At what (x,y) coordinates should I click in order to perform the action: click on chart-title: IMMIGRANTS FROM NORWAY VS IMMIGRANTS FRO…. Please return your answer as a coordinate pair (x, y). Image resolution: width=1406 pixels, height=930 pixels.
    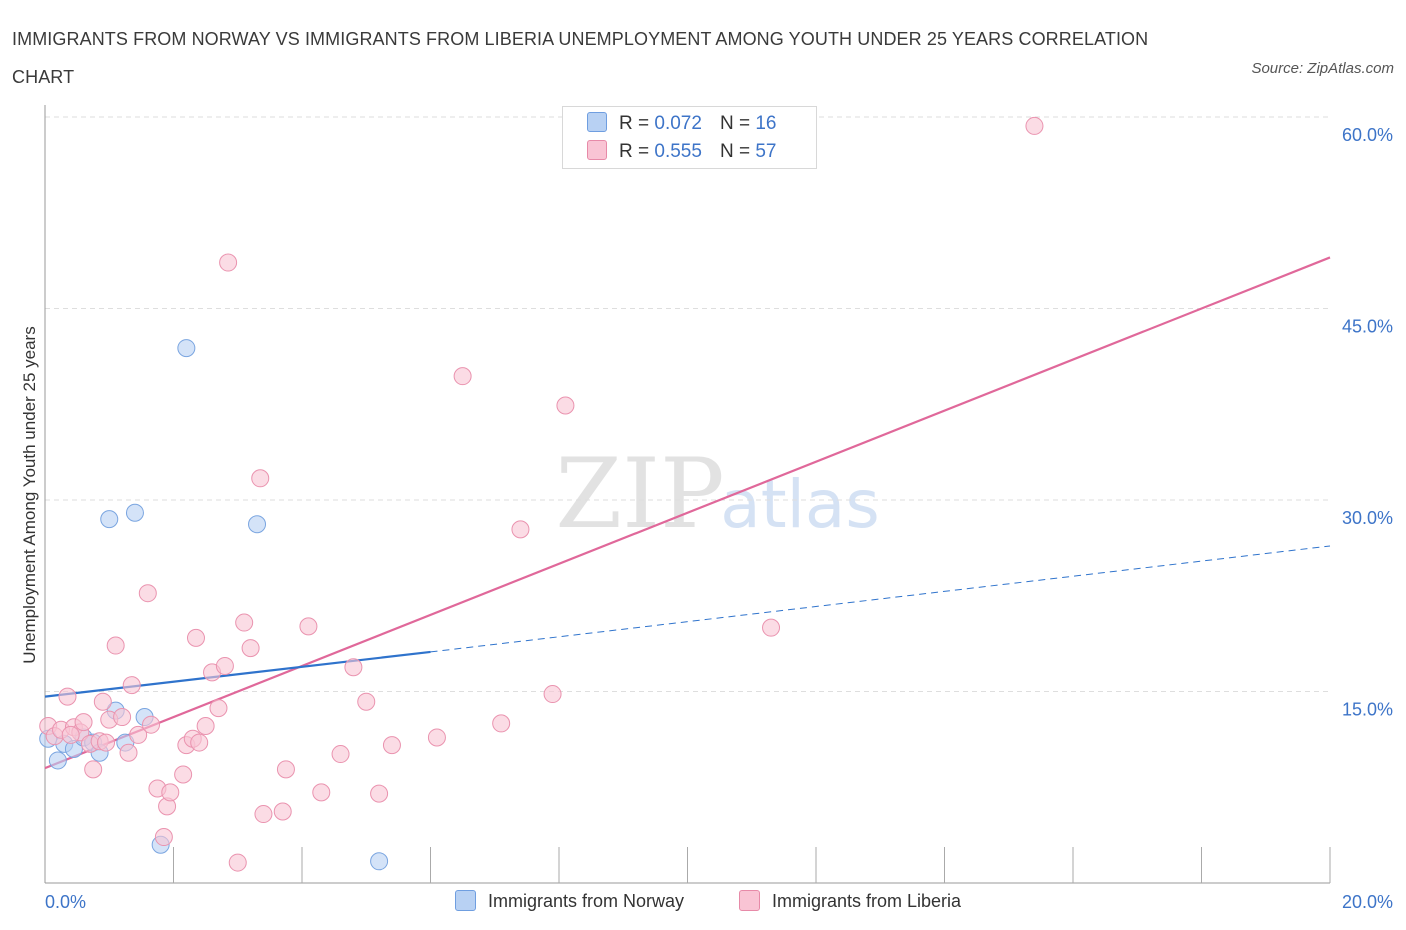
    Looking at the image, I should click on (580, 58).